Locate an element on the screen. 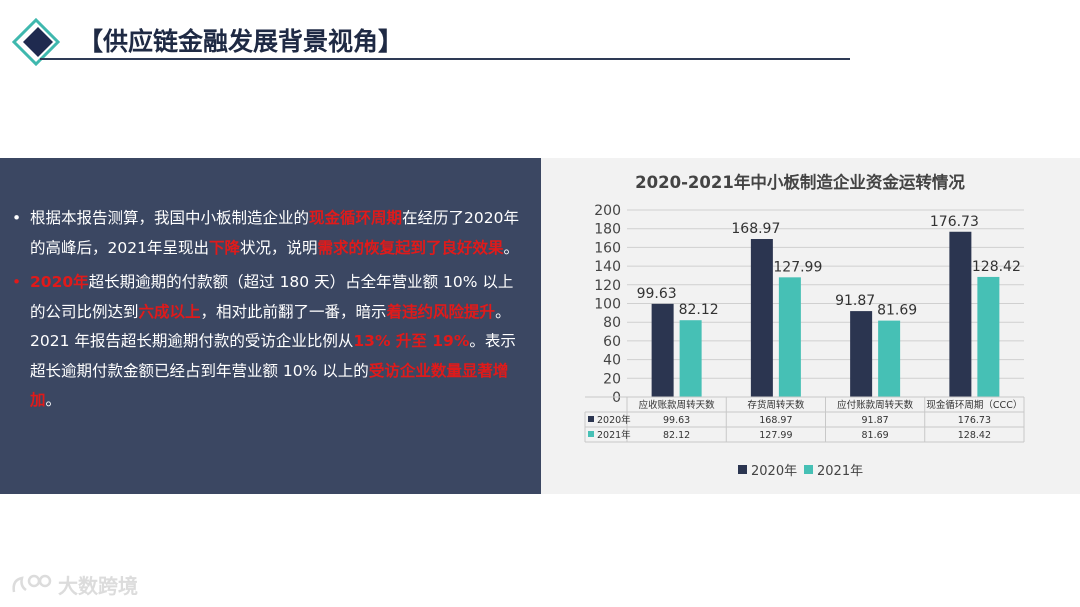 This screenshot has width=1080, height=607. data-label: 99.63 is located at coordinates (657, 294).